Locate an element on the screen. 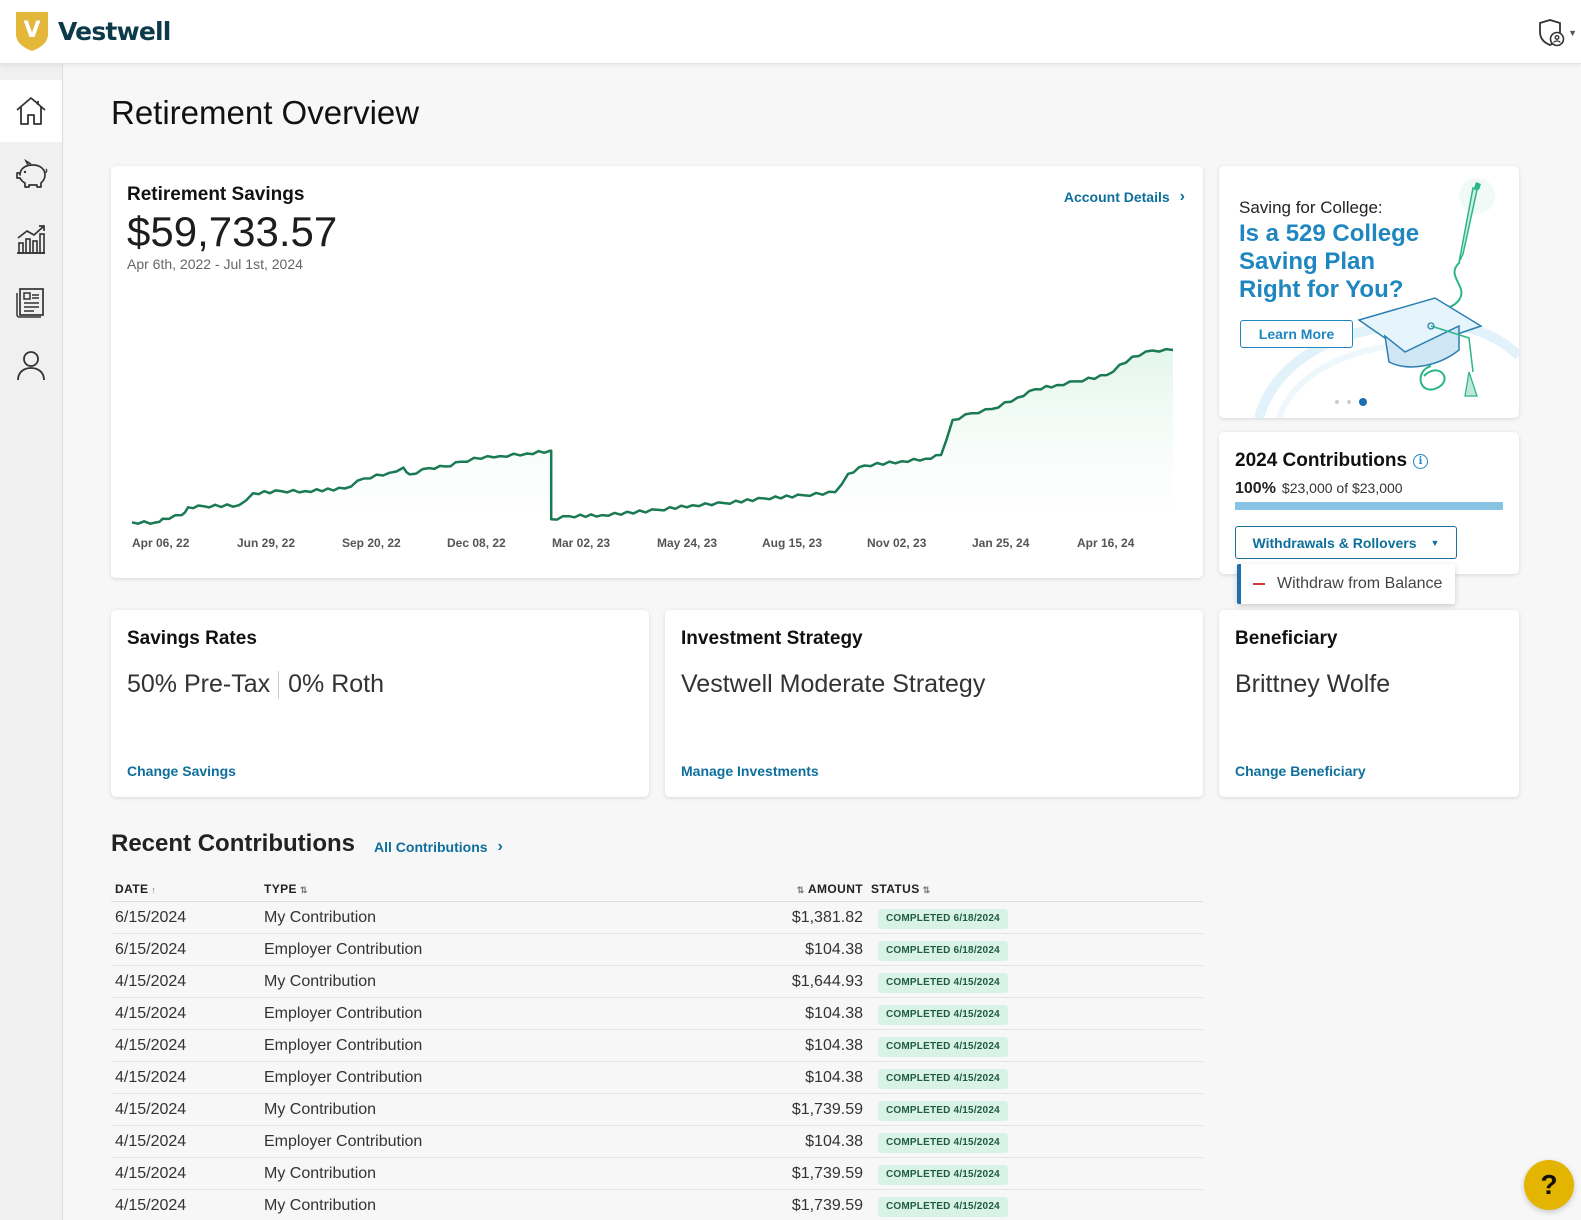 This screenshot has height=1220, width=1581. learn-more-button: Learn More is located at coordinates (1296, 334).